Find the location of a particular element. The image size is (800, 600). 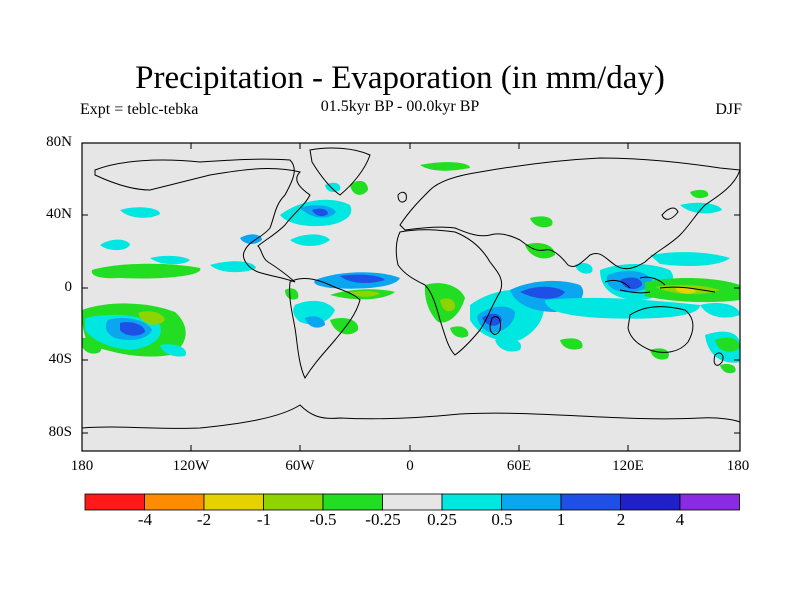

plot-title: Precipitation - Evaporation (in mm/day) is located at coordinates (400, 78).